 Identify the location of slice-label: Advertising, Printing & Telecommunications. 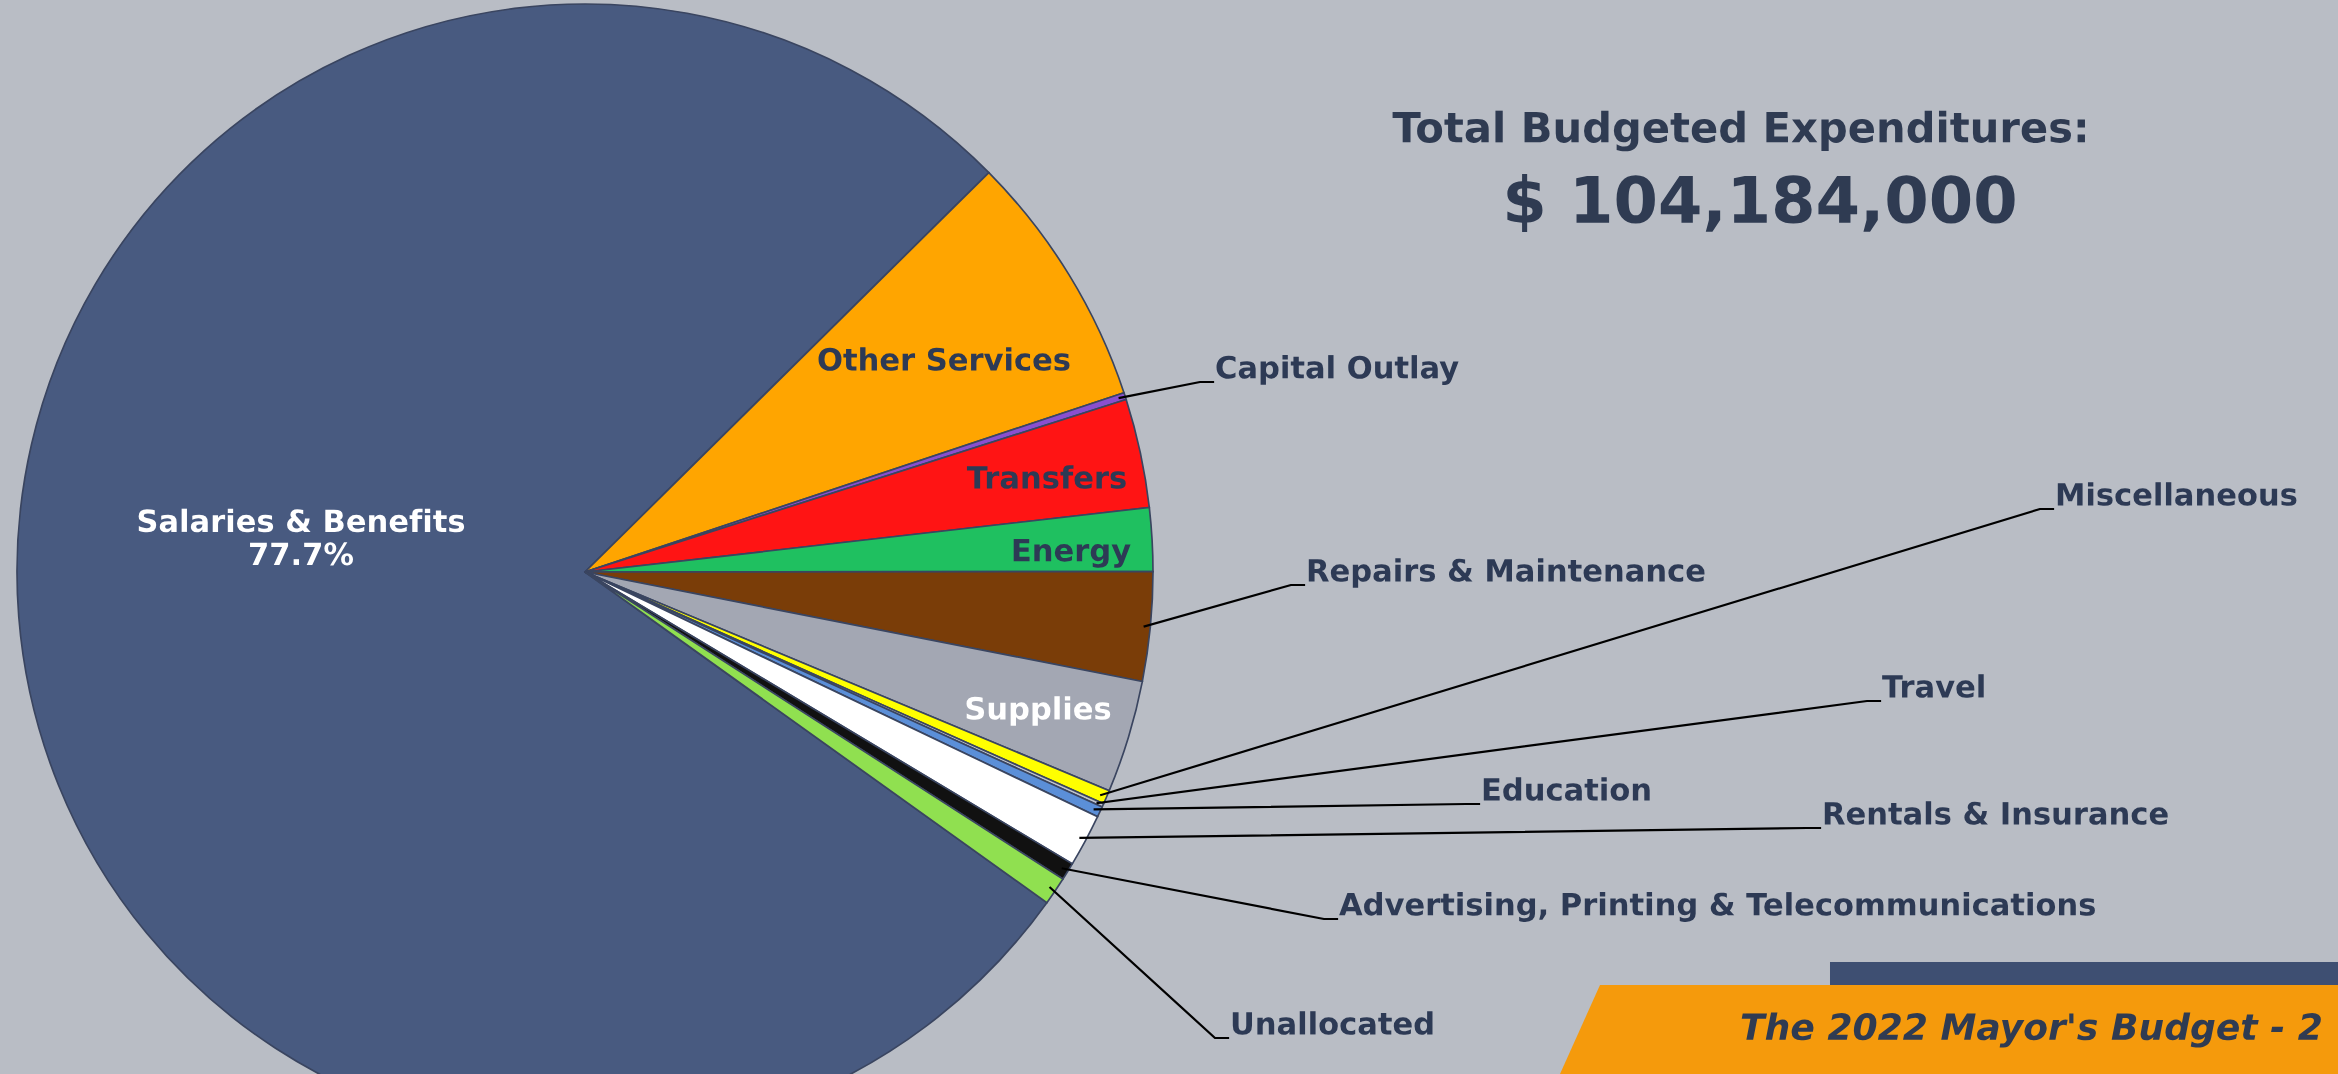
(1717, 907).